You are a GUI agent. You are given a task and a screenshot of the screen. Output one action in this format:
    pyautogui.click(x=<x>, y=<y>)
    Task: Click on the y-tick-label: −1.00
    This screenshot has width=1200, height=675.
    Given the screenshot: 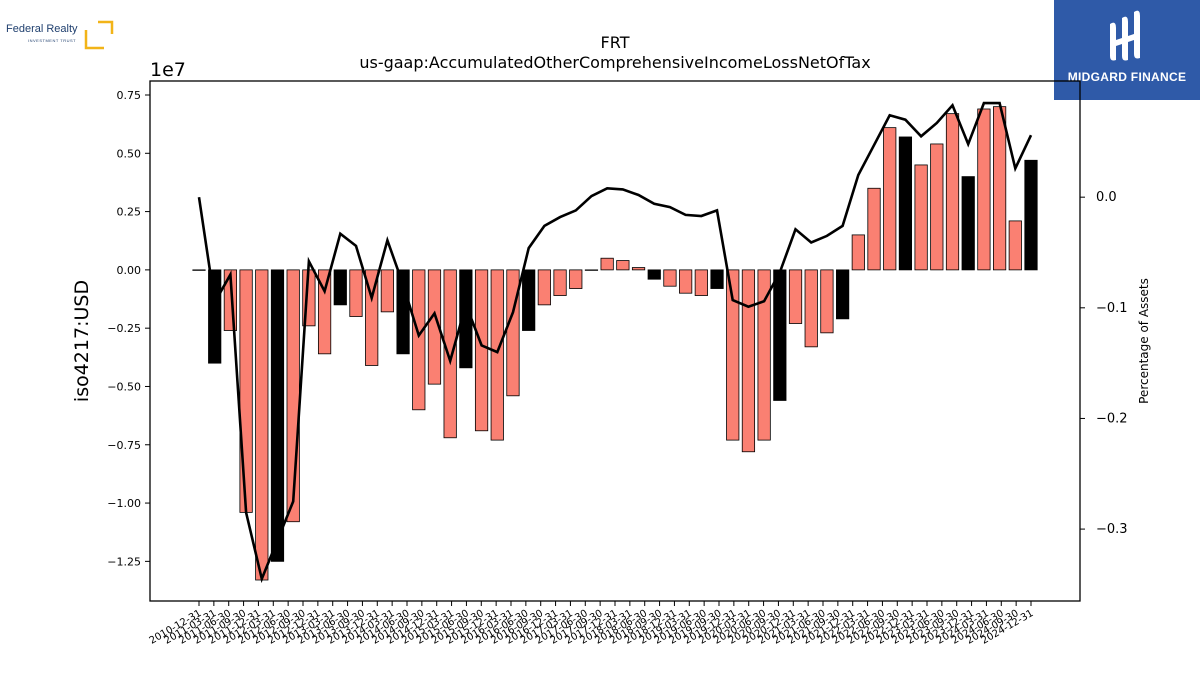 What is the action you would take?
    pyautogui.click(x=124, y=503)
    